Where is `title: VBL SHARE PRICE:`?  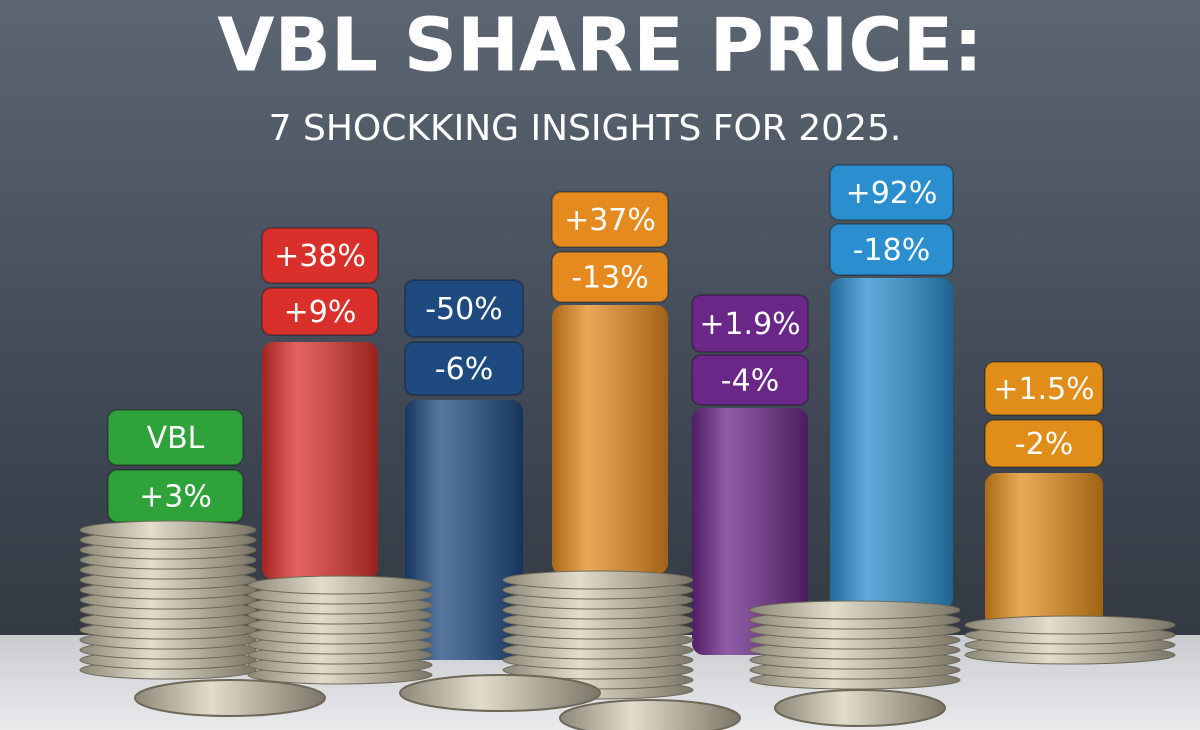
title: VBL SHARE PRICE: is located at coordinates (600, 46).